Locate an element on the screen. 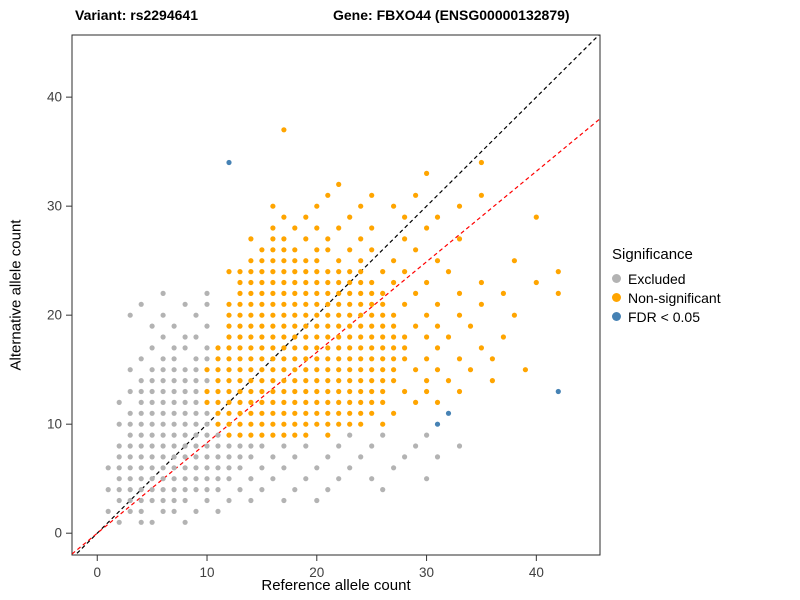 This screenshot has width=800, height=600. y-tick-label: 0 is located at coordinates (58, 533).